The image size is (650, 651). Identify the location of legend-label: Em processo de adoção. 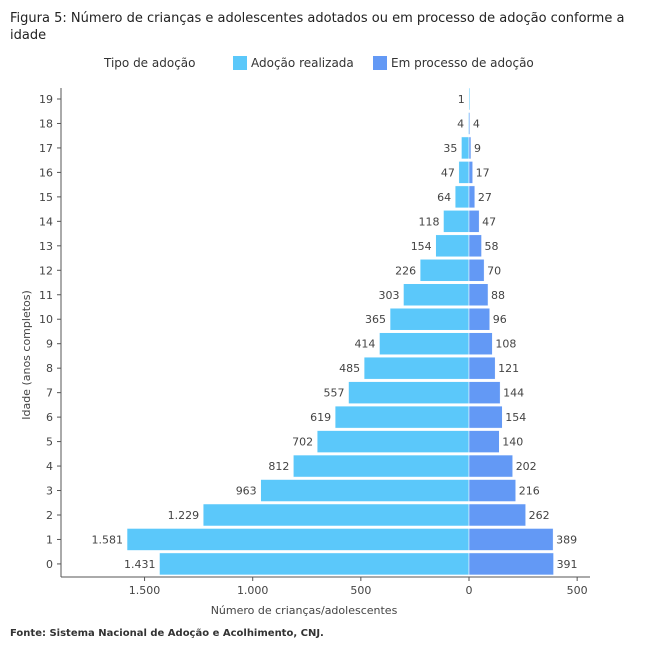
(462, 63).